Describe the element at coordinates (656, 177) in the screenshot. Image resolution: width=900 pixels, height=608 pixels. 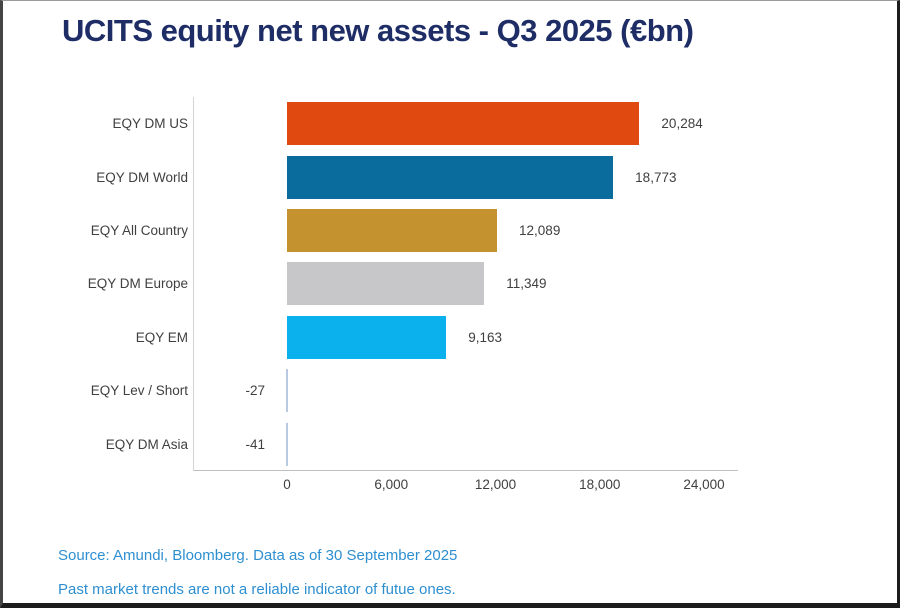
I see `value-label: 18,773` at that location.